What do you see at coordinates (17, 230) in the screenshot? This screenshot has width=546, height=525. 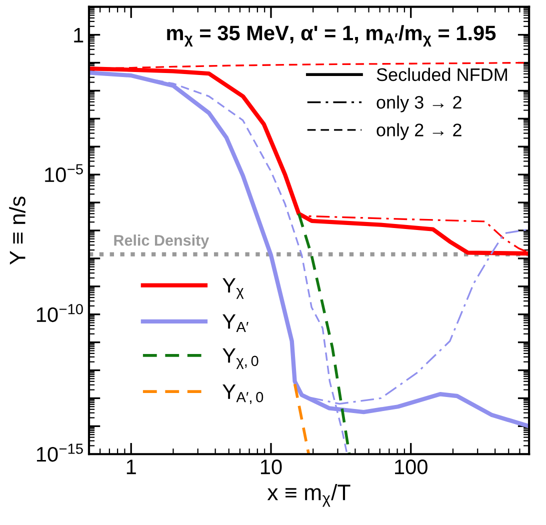 I see `y-axis-title: Y ≡ n/s` at bounding box center [17, 230].